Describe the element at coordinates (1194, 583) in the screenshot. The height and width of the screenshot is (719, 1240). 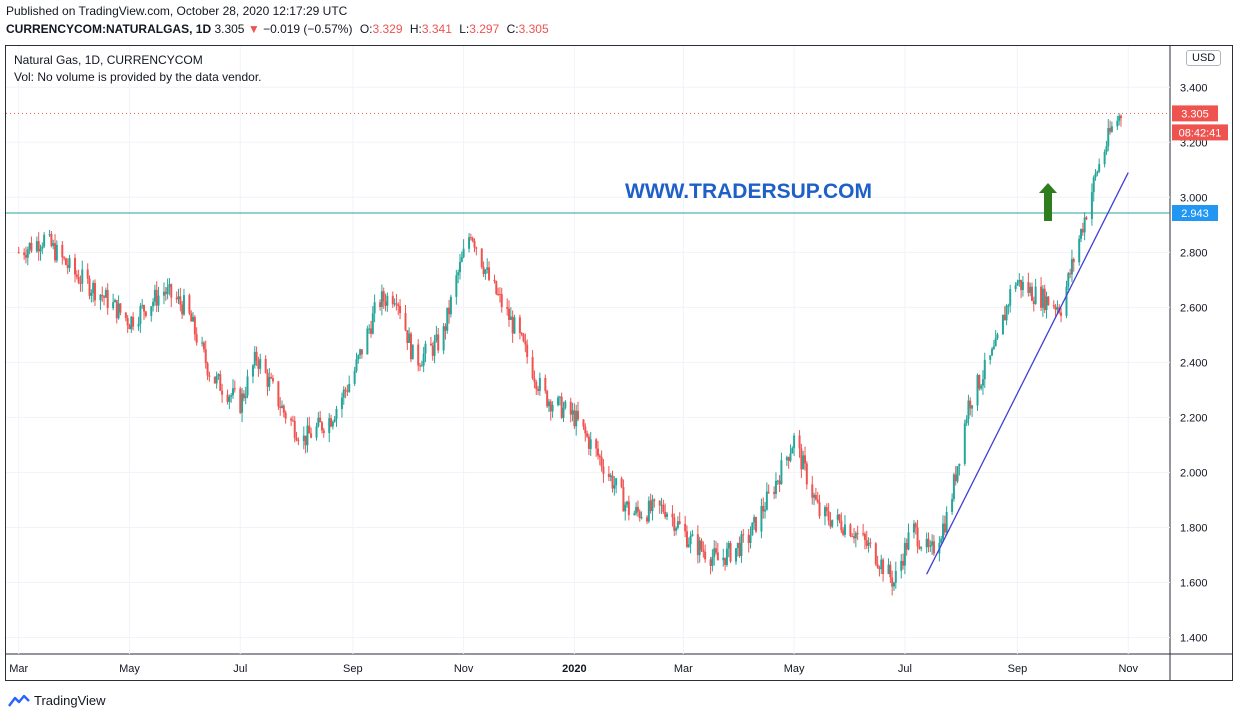
I see `y-tick-label: 1.600` at that location.